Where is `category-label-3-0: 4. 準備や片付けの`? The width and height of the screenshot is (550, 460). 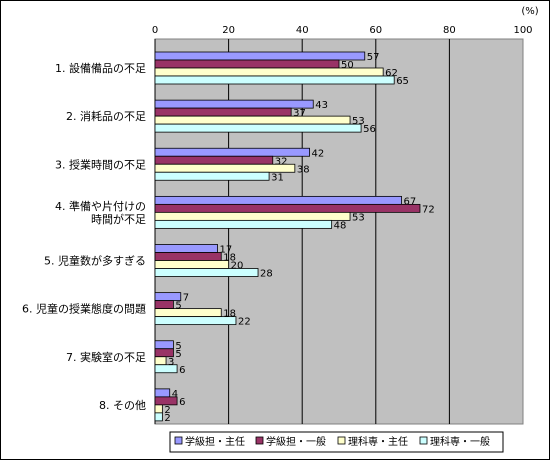
category-label-3-0: 4. 準備や片付けの is located at coordinates (100, 206).